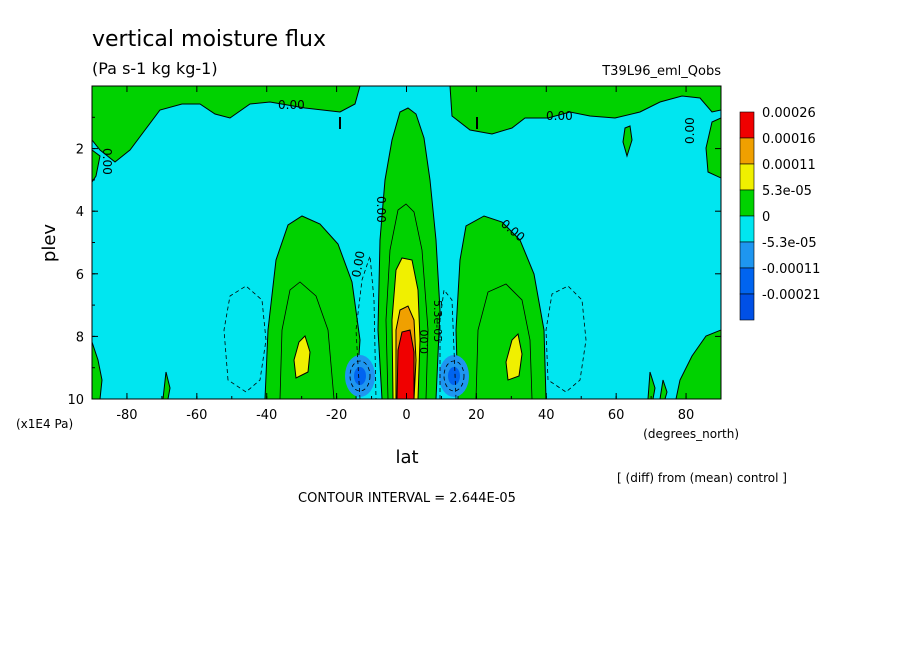 The width and height of the screenshot is (904, 654). I want to click on y-axis-label: plev, so click(49, 243).